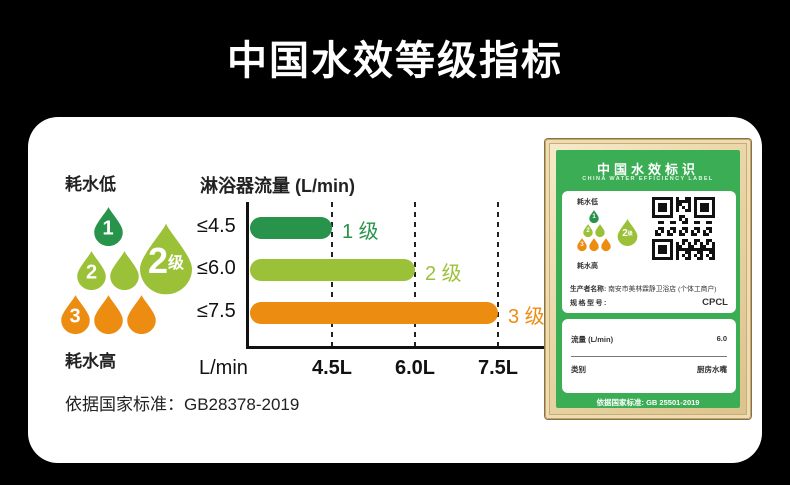  Describe the element at coordinates (648, 402) in the screenshot. I see `label-standard-note: 依据国家标准: GB 25501-2019` at that location.